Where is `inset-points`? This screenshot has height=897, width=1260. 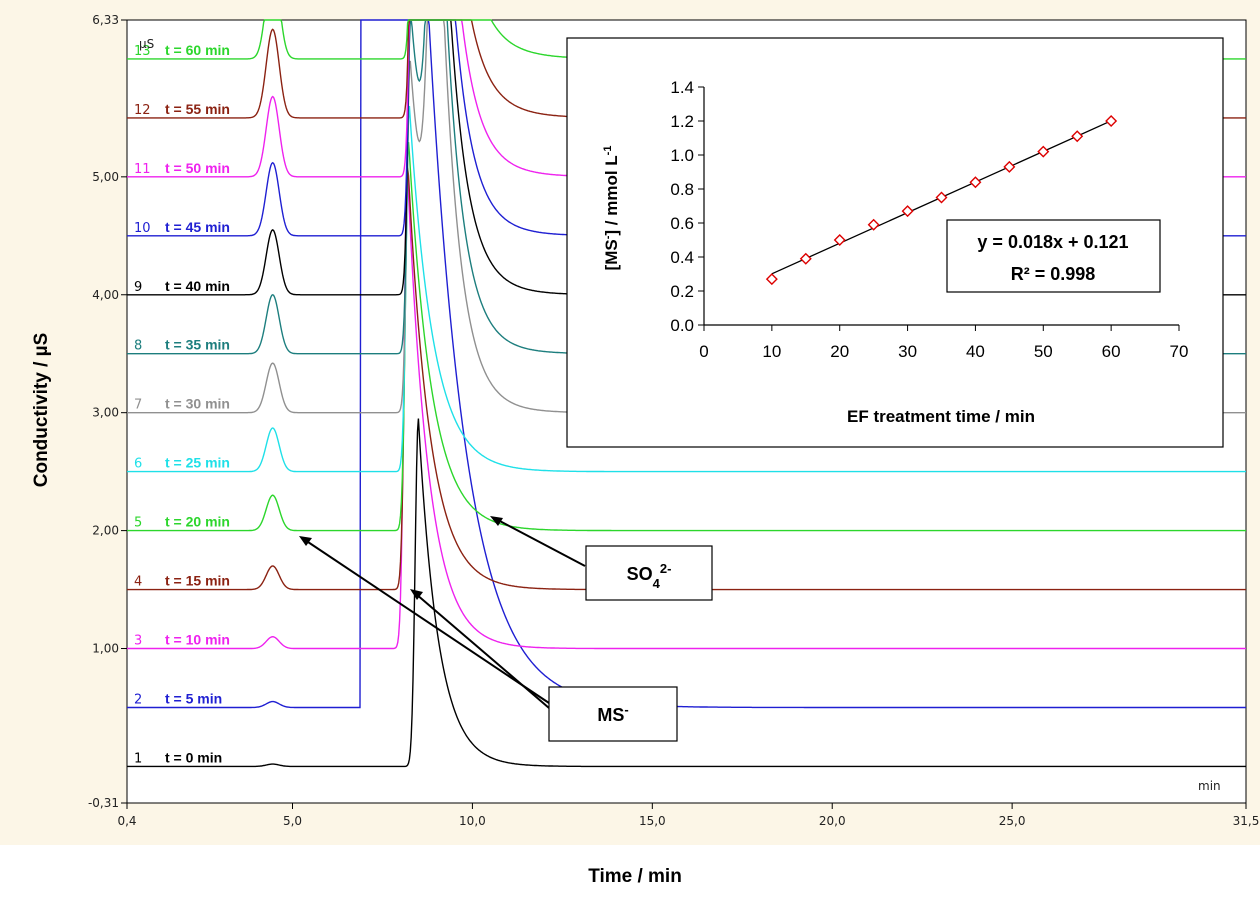
inset-points is located at coordinates (941, 200).